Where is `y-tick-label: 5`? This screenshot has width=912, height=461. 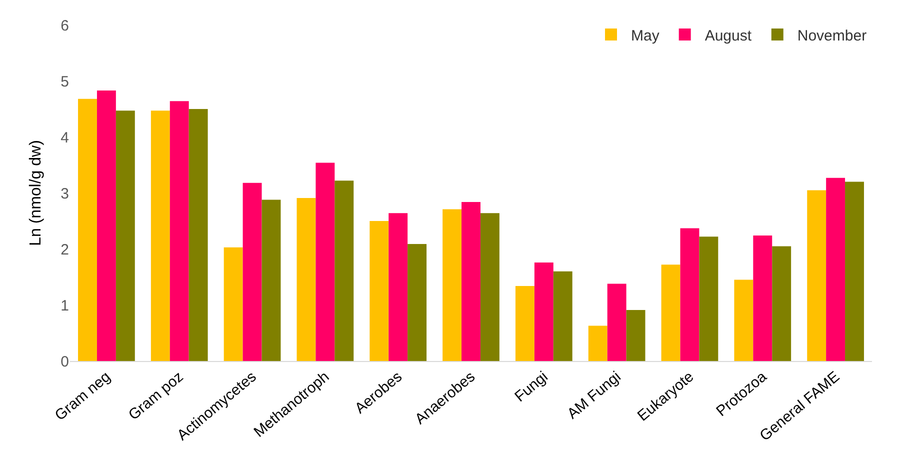 y-tick-label: 5 is located at coordinates (64, 81).